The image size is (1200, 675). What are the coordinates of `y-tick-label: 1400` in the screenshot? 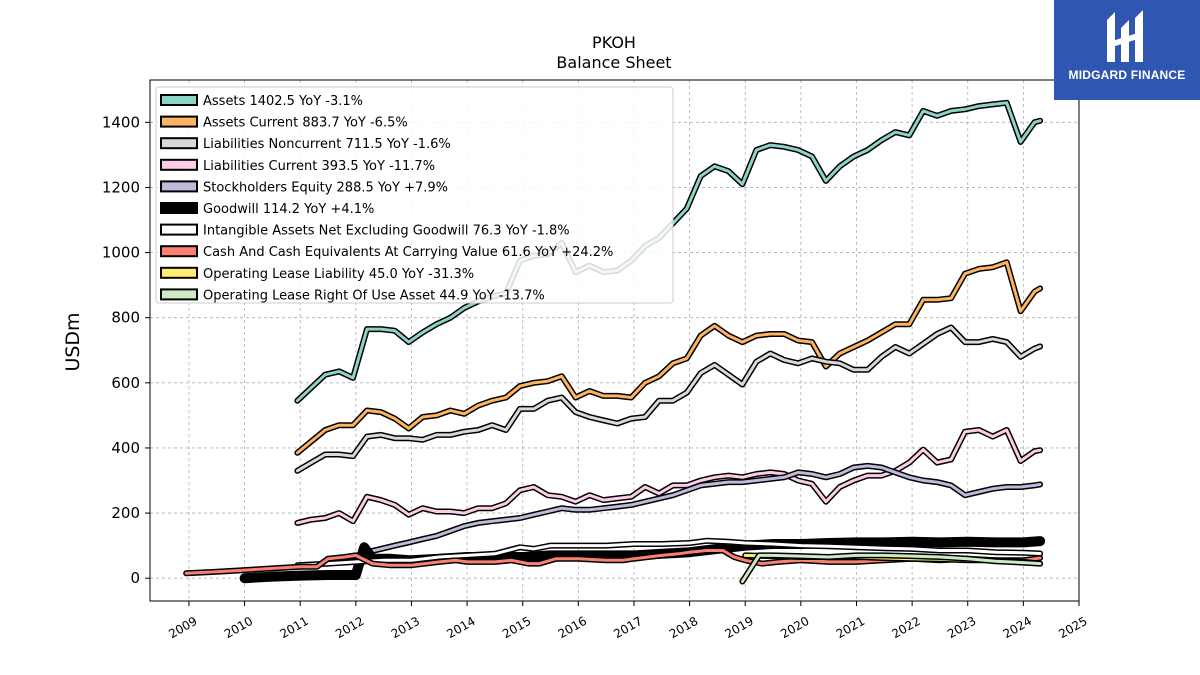 It's located at (121, 122).